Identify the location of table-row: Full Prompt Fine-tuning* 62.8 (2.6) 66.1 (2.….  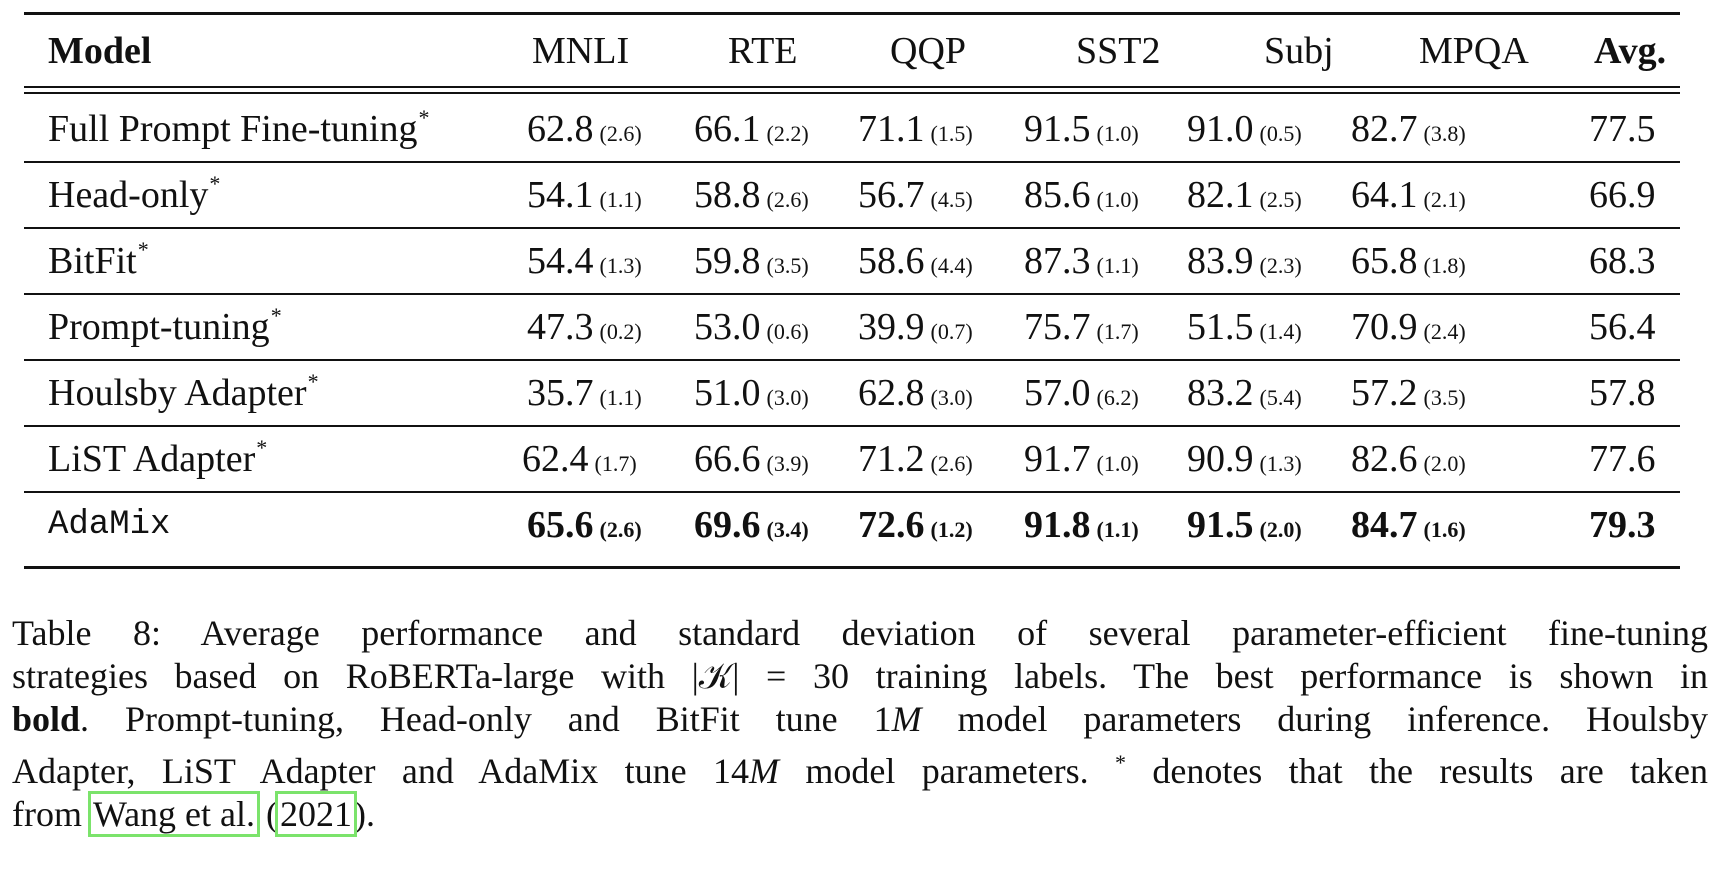
(852, 129).